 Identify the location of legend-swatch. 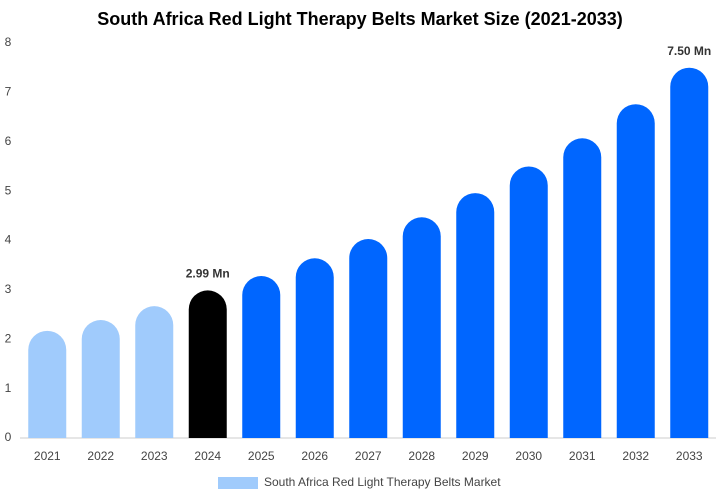
(238, 483).